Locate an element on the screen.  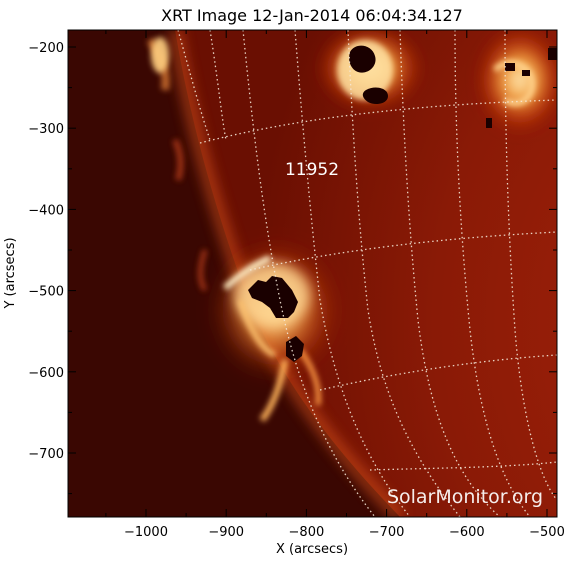
watermark: SolarMonitor.org is located at coordinates (465, 497).